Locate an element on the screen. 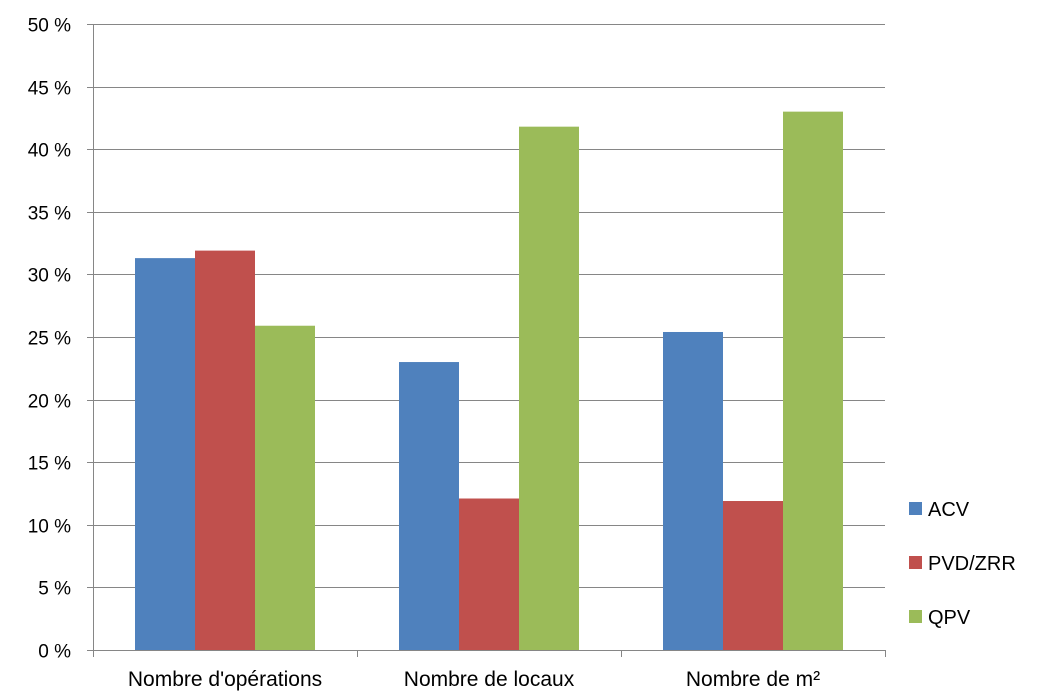 The image size is (1063, 698). x-category-label: Nombre de locaux is located at coordinates (489, 679).